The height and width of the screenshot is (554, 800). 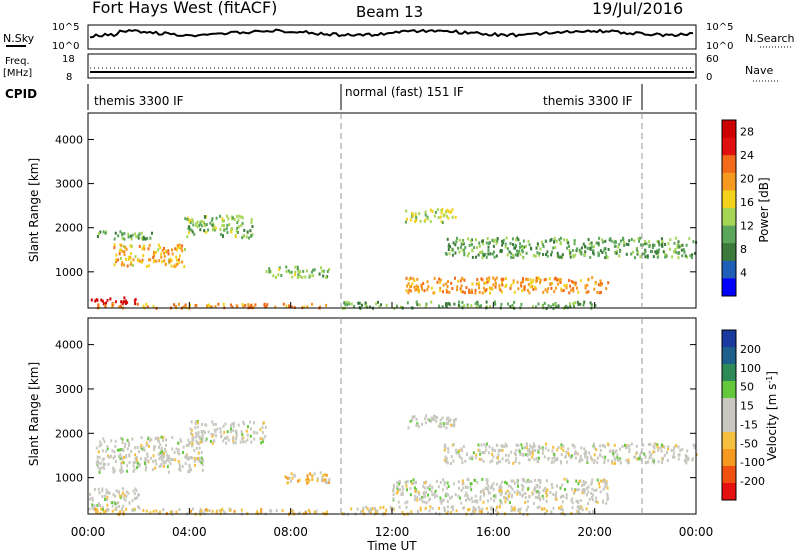 What do you see at coordinates (17, 73) in the screenshot?
I see `freq-unit: [MHz]` at bounding box center [17, 73].